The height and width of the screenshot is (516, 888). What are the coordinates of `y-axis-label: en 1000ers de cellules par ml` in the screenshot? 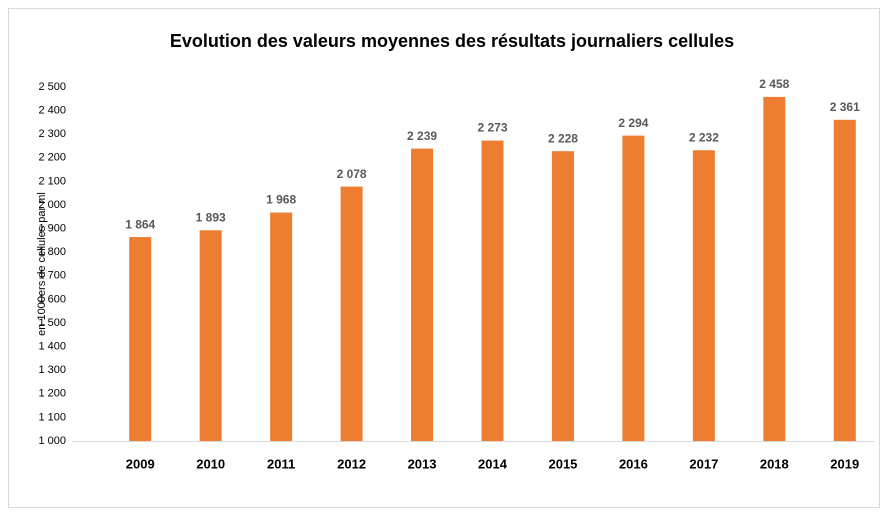 It's located at (42, 264).